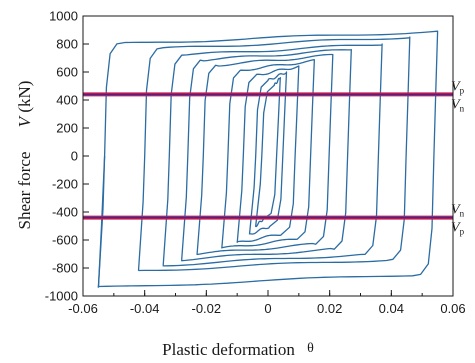 Image resolution: width=475 pixels, height=363 pixels. I want to click on reference-label-upper: Vn, so click(458, 211).